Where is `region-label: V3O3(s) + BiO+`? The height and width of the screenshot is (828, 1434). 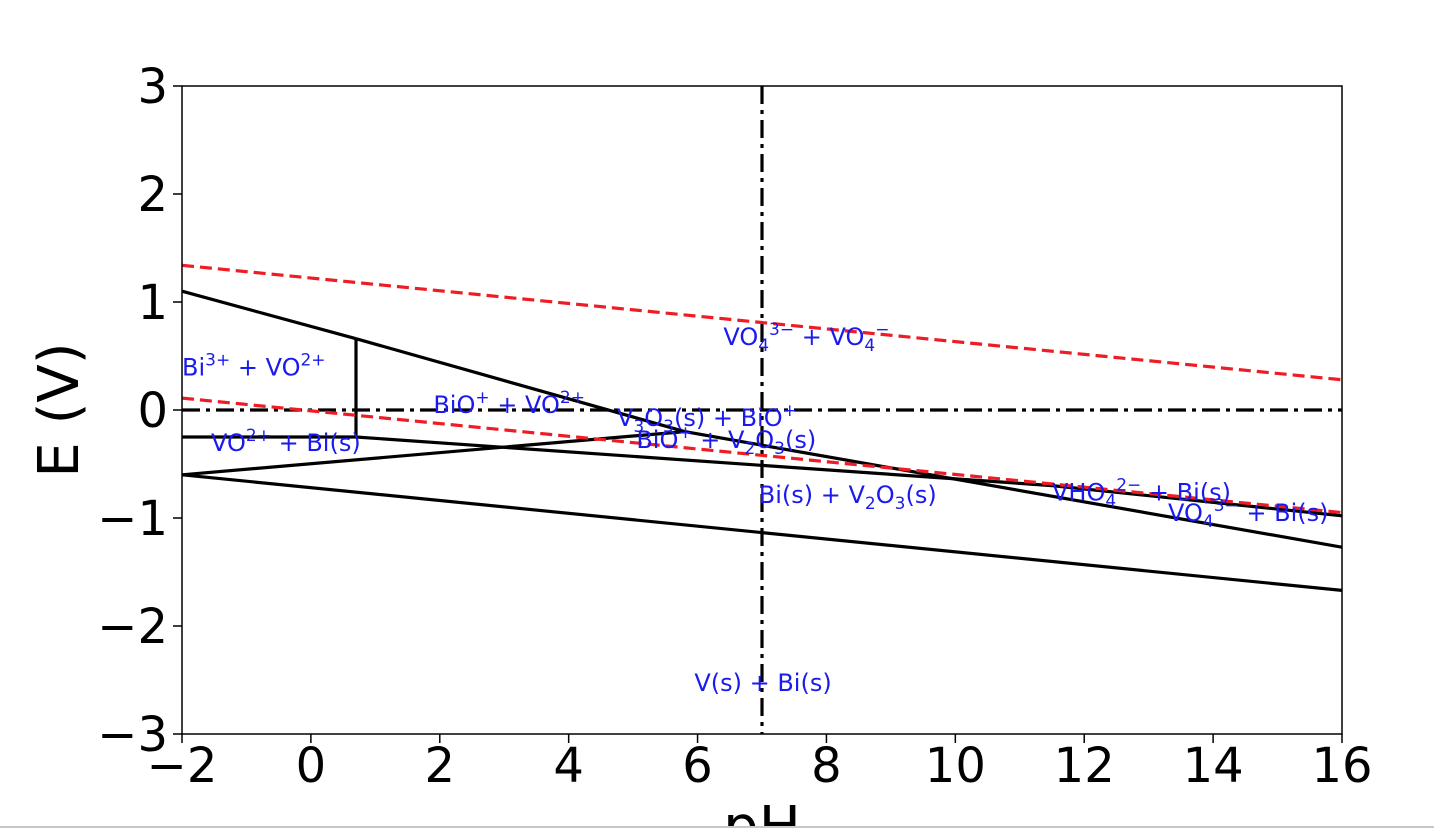 region-label: V3O3(s) + BiO+ is located at coordinates (707, 419).